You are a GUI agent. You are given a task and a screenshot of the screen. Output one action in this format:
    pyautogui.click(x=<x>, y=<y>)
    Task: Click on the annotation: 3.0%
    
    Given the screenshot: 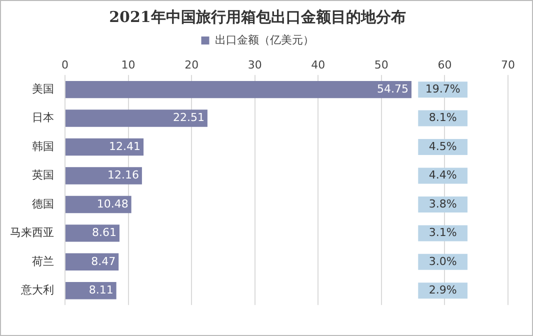 What is the action you would take?
    pyautogui.click(x=442, y=261)
    